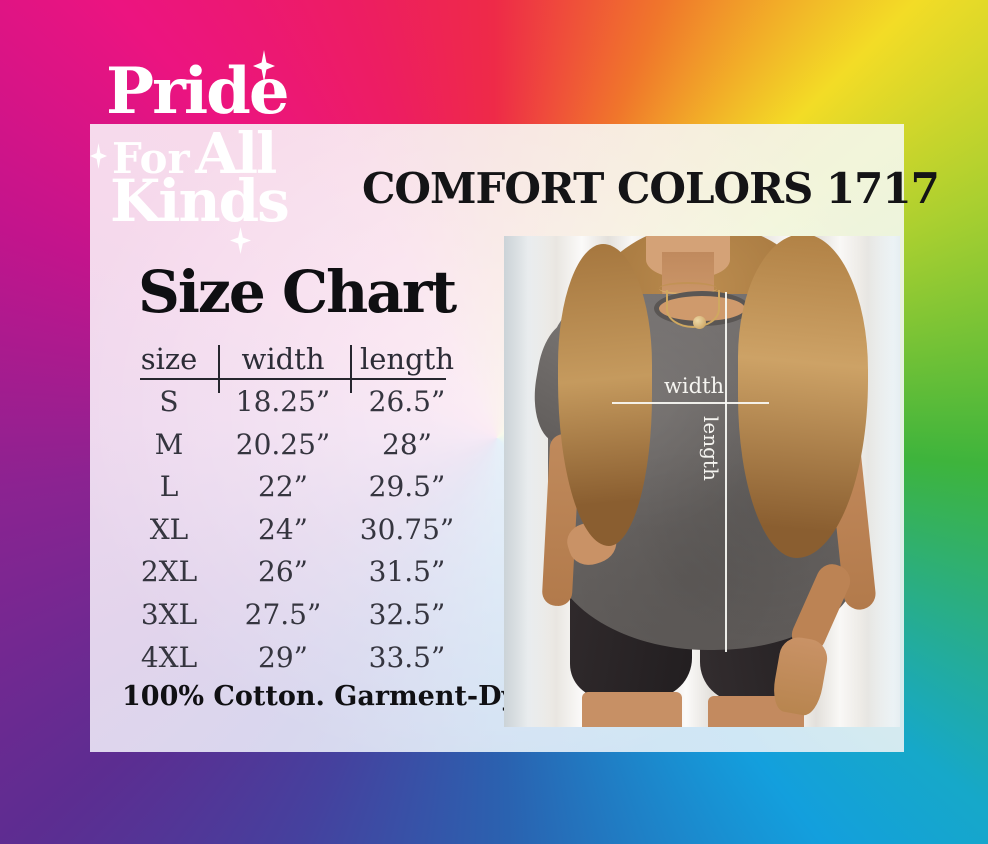 The height and width of the screenshot is (844, 988). I want to click on size-cell: 4XL, so click(169, 657).